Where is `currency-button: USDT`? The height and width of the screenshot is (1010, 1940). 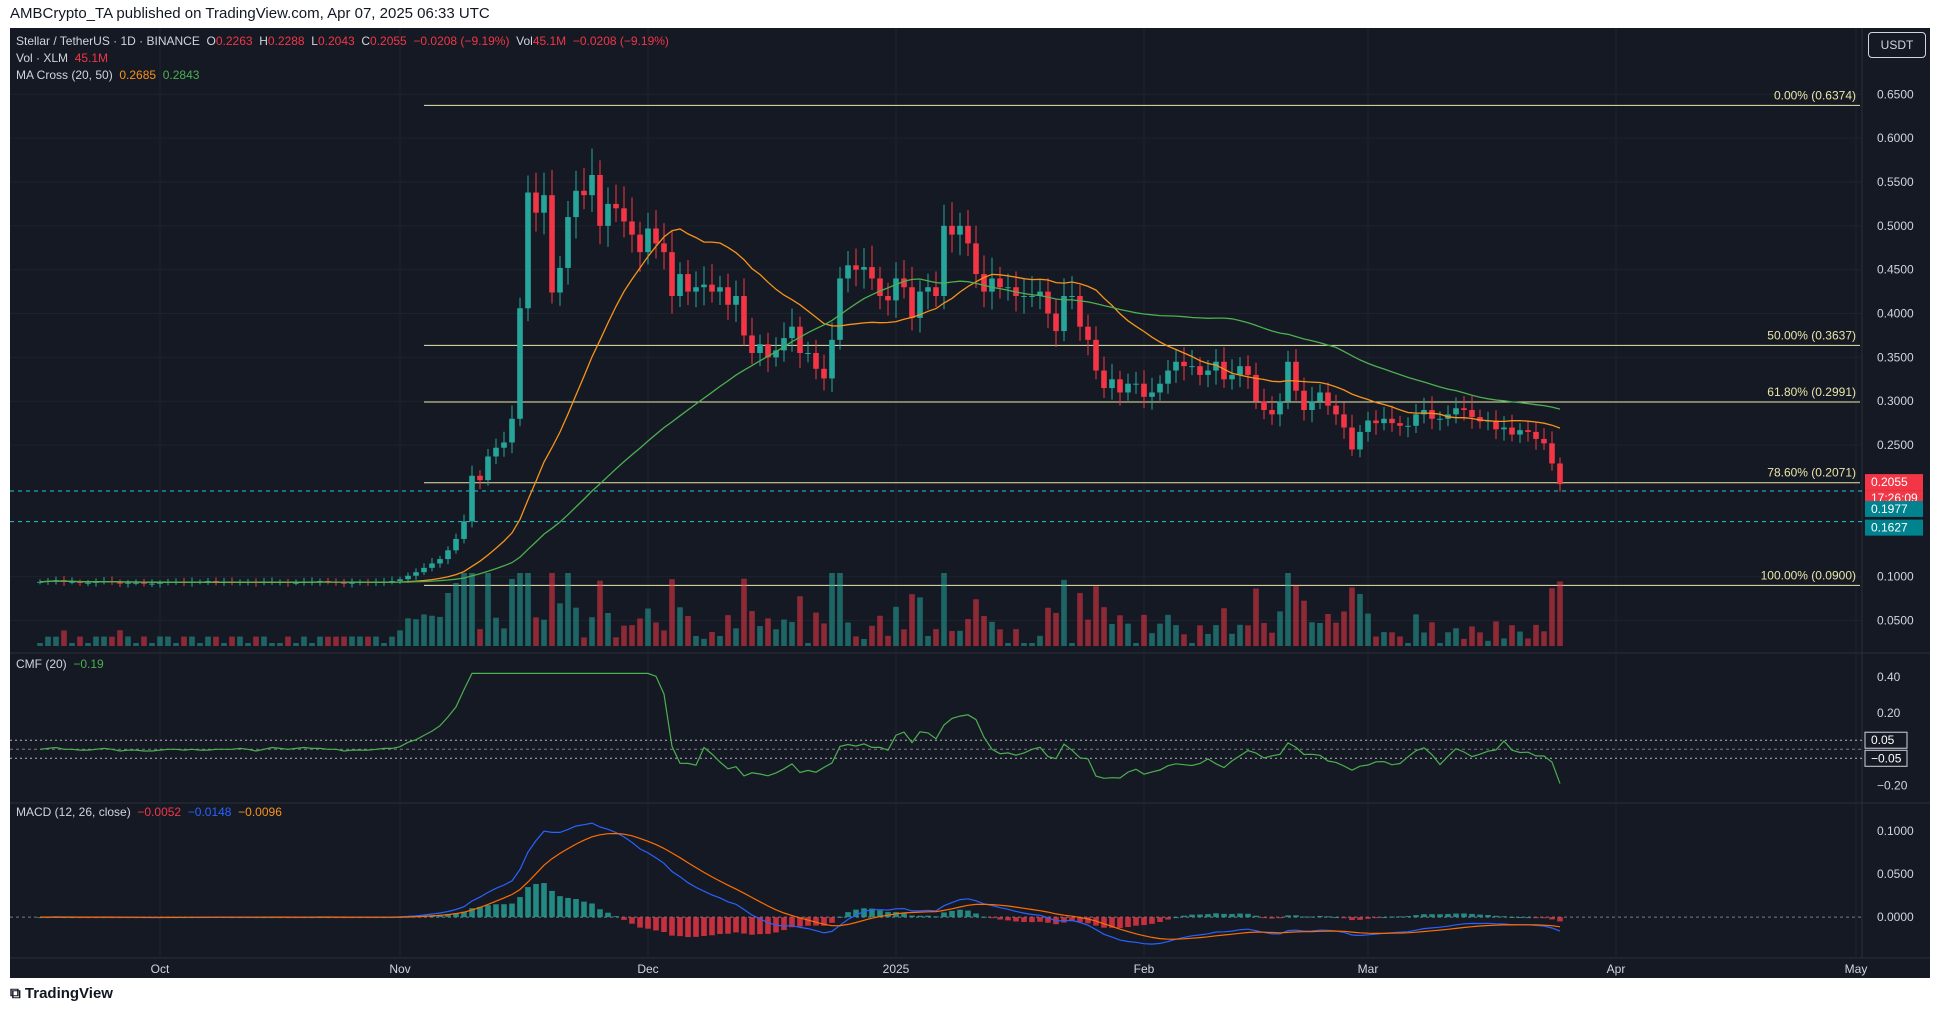 currency-button: USDT is located at coordinates (1897, 45).